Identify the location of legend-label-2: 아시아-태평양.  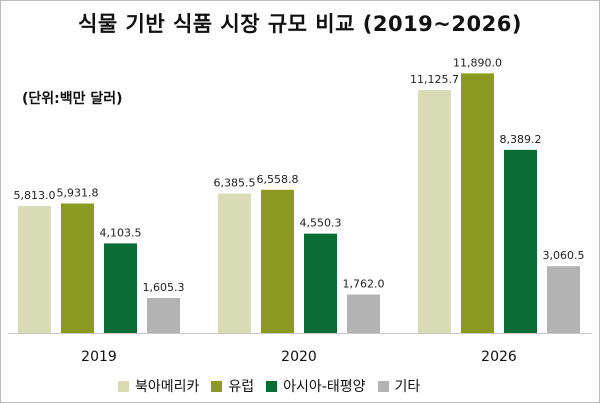
(324, 387).